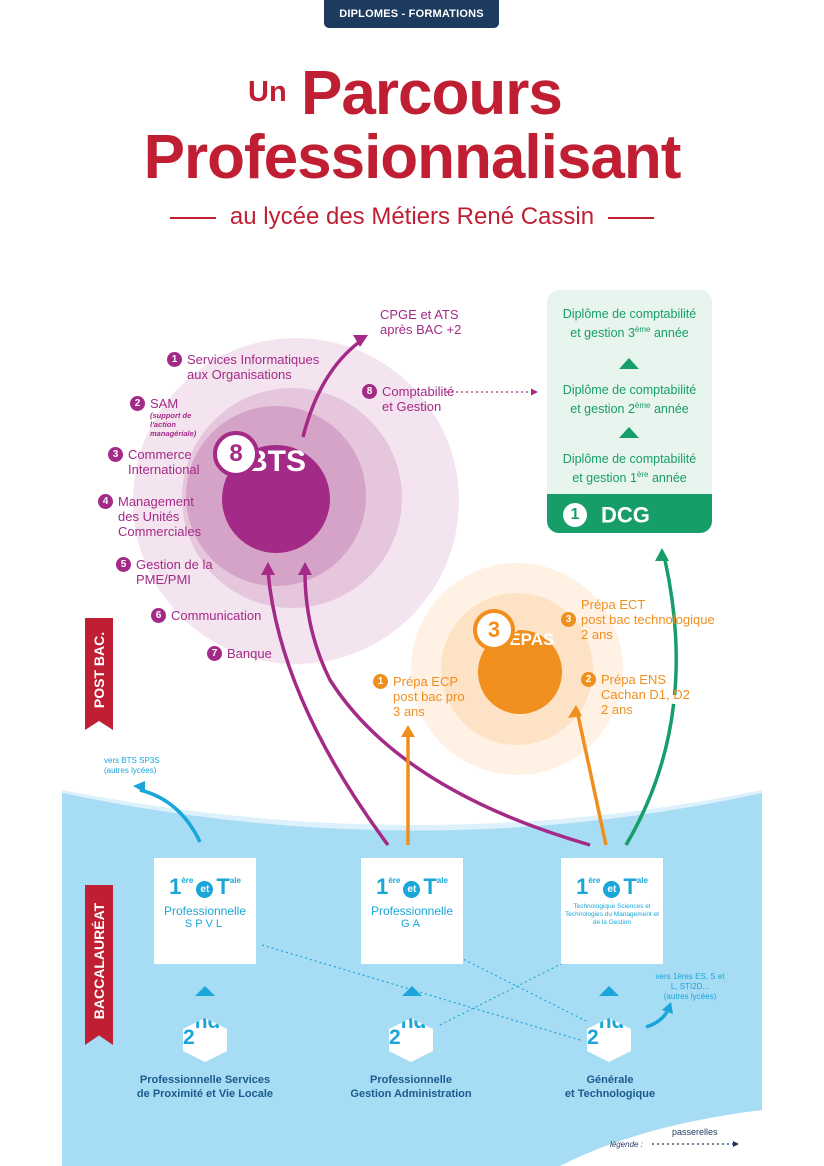 This screenshot has width=824, height=1166. What do you see at coordinates (610, 1094) in the screenshot?
I see `caption-gt-l2: et Technologique` at bounding box center [610, 1094].